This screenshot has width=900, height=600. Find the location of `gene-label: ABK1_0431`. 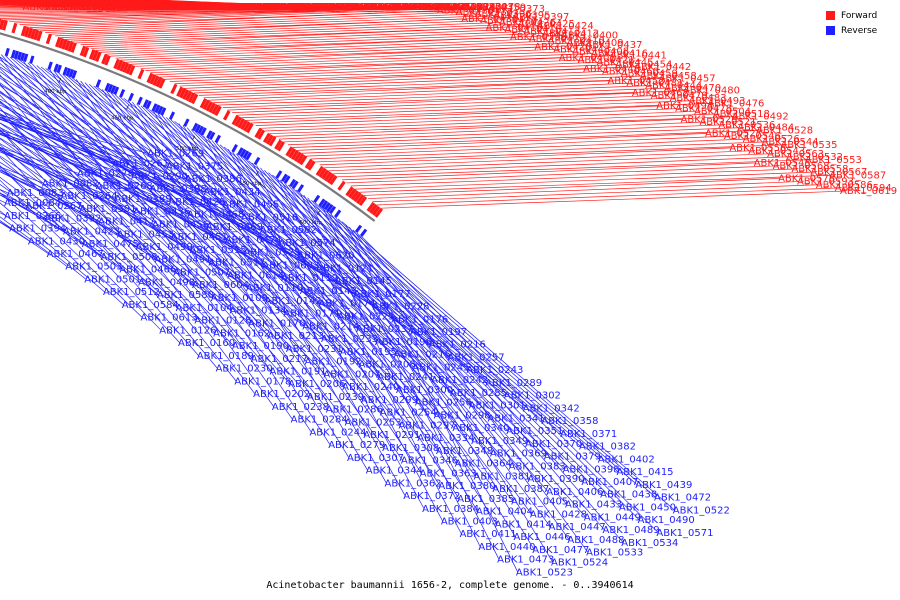

gene-label: ABK1_0431 is located at coordinates (489, 19).